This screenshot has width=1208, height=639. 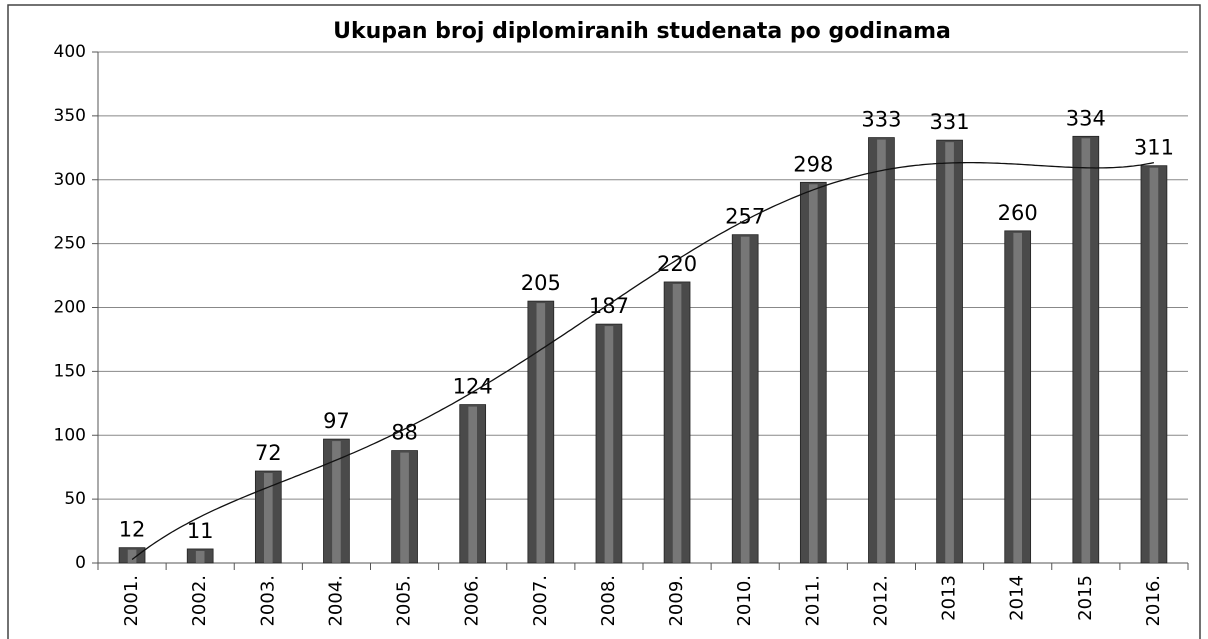 I want to click on y-tick-label: 150, so click(x=70, y=371).